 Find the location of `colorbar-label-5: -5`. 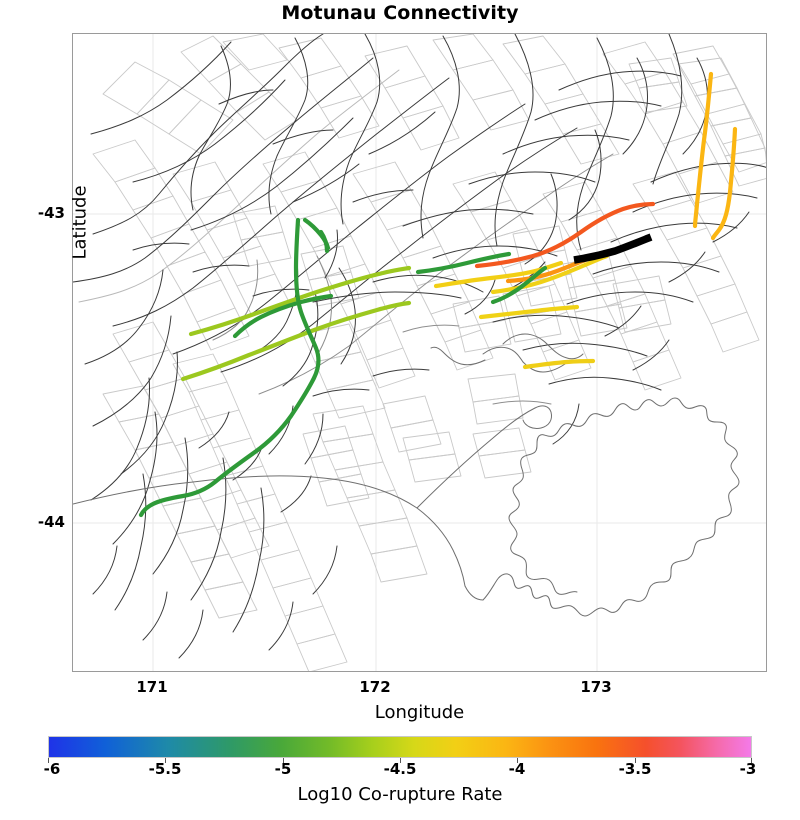

colorbar-label-5: -5 is located at coordinates (283, 769).